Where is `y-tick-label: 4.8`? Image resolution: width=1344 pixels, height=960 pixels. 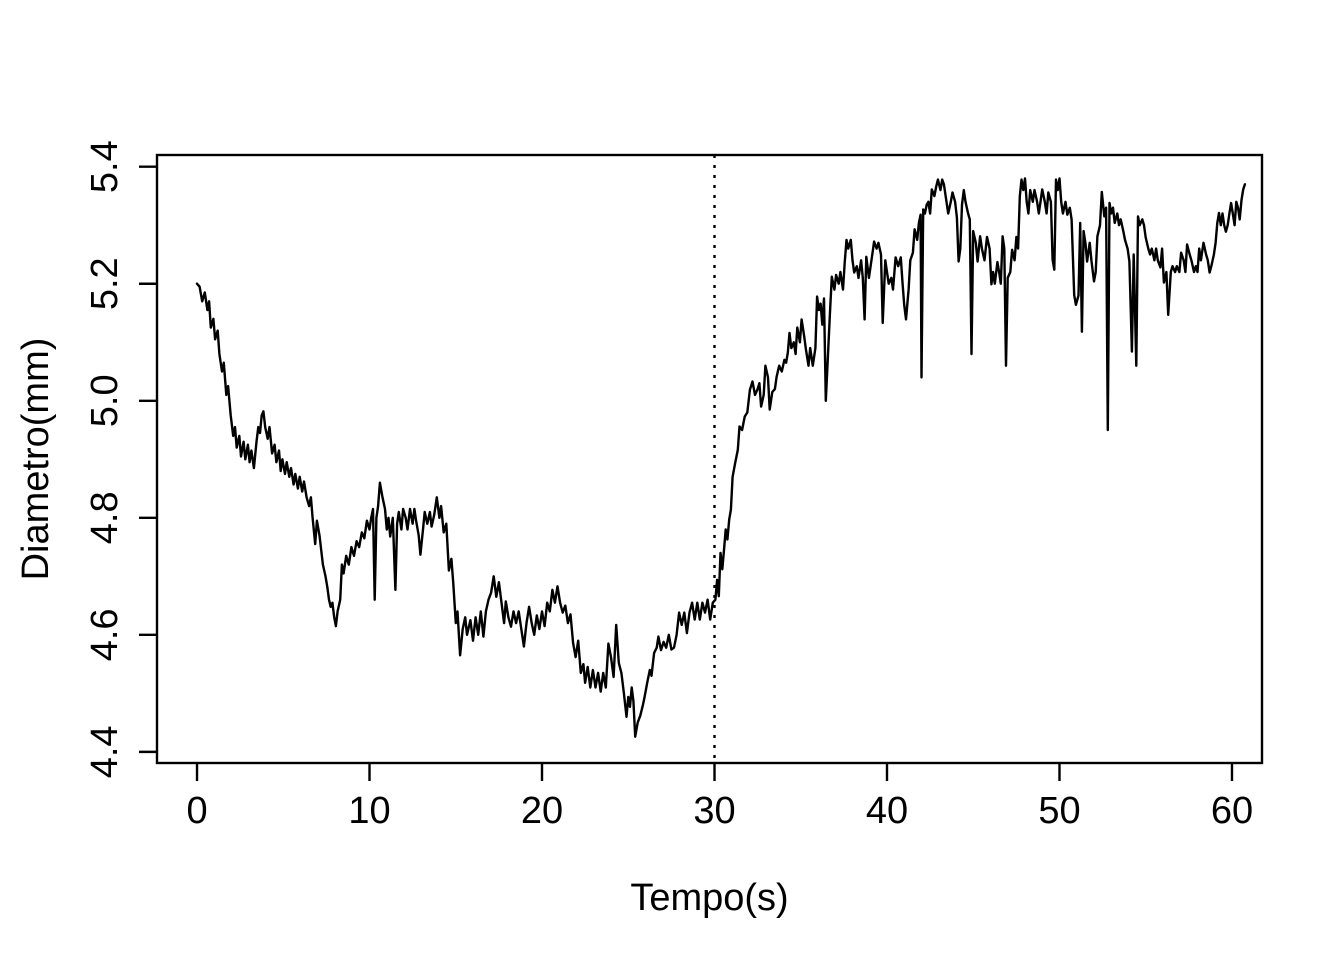
y-tick-label: 4.8 is located at coordinates (105, 517).